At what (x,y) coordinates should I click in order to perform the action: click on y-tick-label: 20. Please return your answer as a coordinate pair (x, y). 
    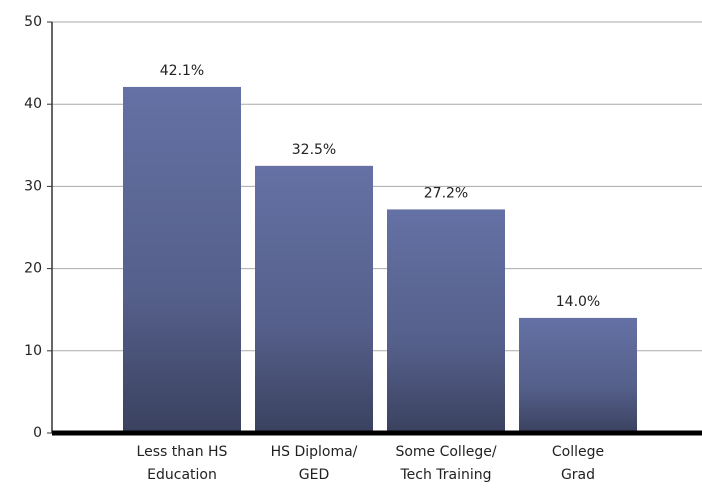
    Looking at the image, I should click on (33, 269).